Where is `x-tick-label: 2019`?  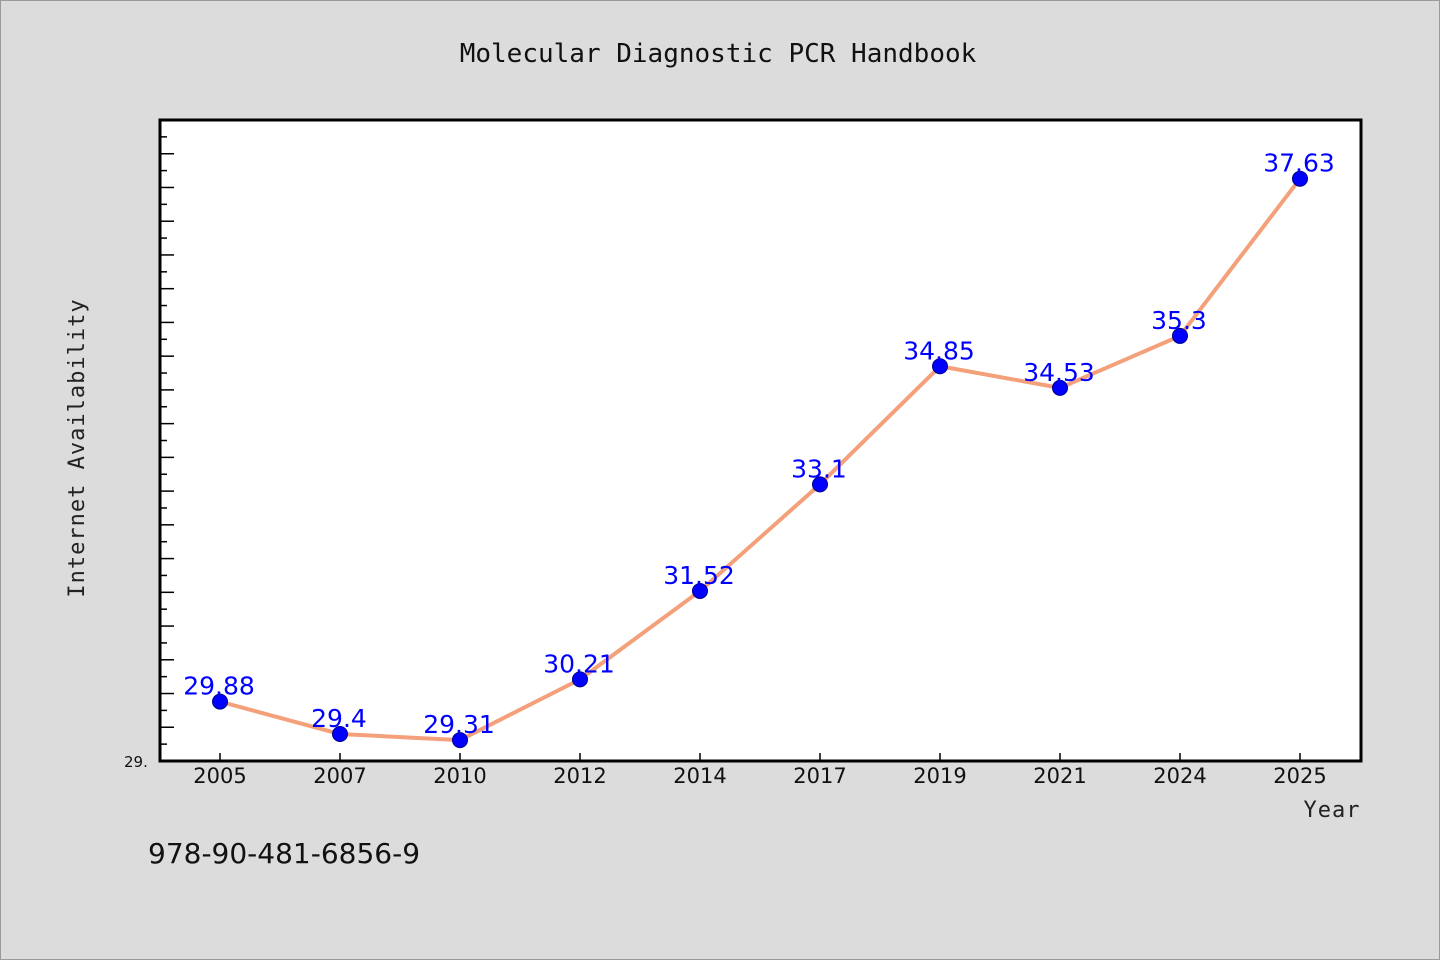 x-tick-label: 2019 is located at coordinates (939, 776).